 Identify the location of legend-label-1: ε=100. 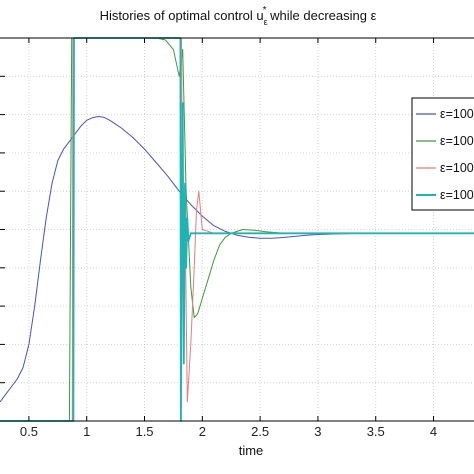
(457, 114).